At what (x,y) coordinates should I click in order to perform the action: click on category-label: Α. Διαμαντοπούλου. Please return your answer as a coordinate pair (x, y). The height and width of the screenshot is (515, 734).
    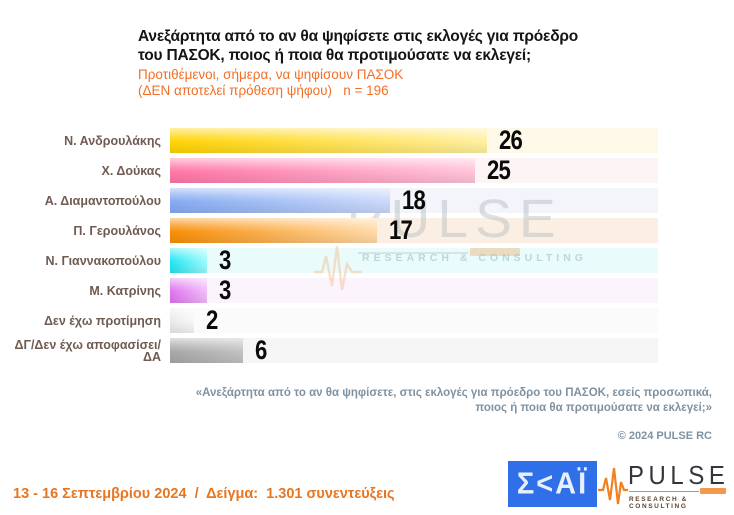
    Looking at the image, I should click on (102, 200).